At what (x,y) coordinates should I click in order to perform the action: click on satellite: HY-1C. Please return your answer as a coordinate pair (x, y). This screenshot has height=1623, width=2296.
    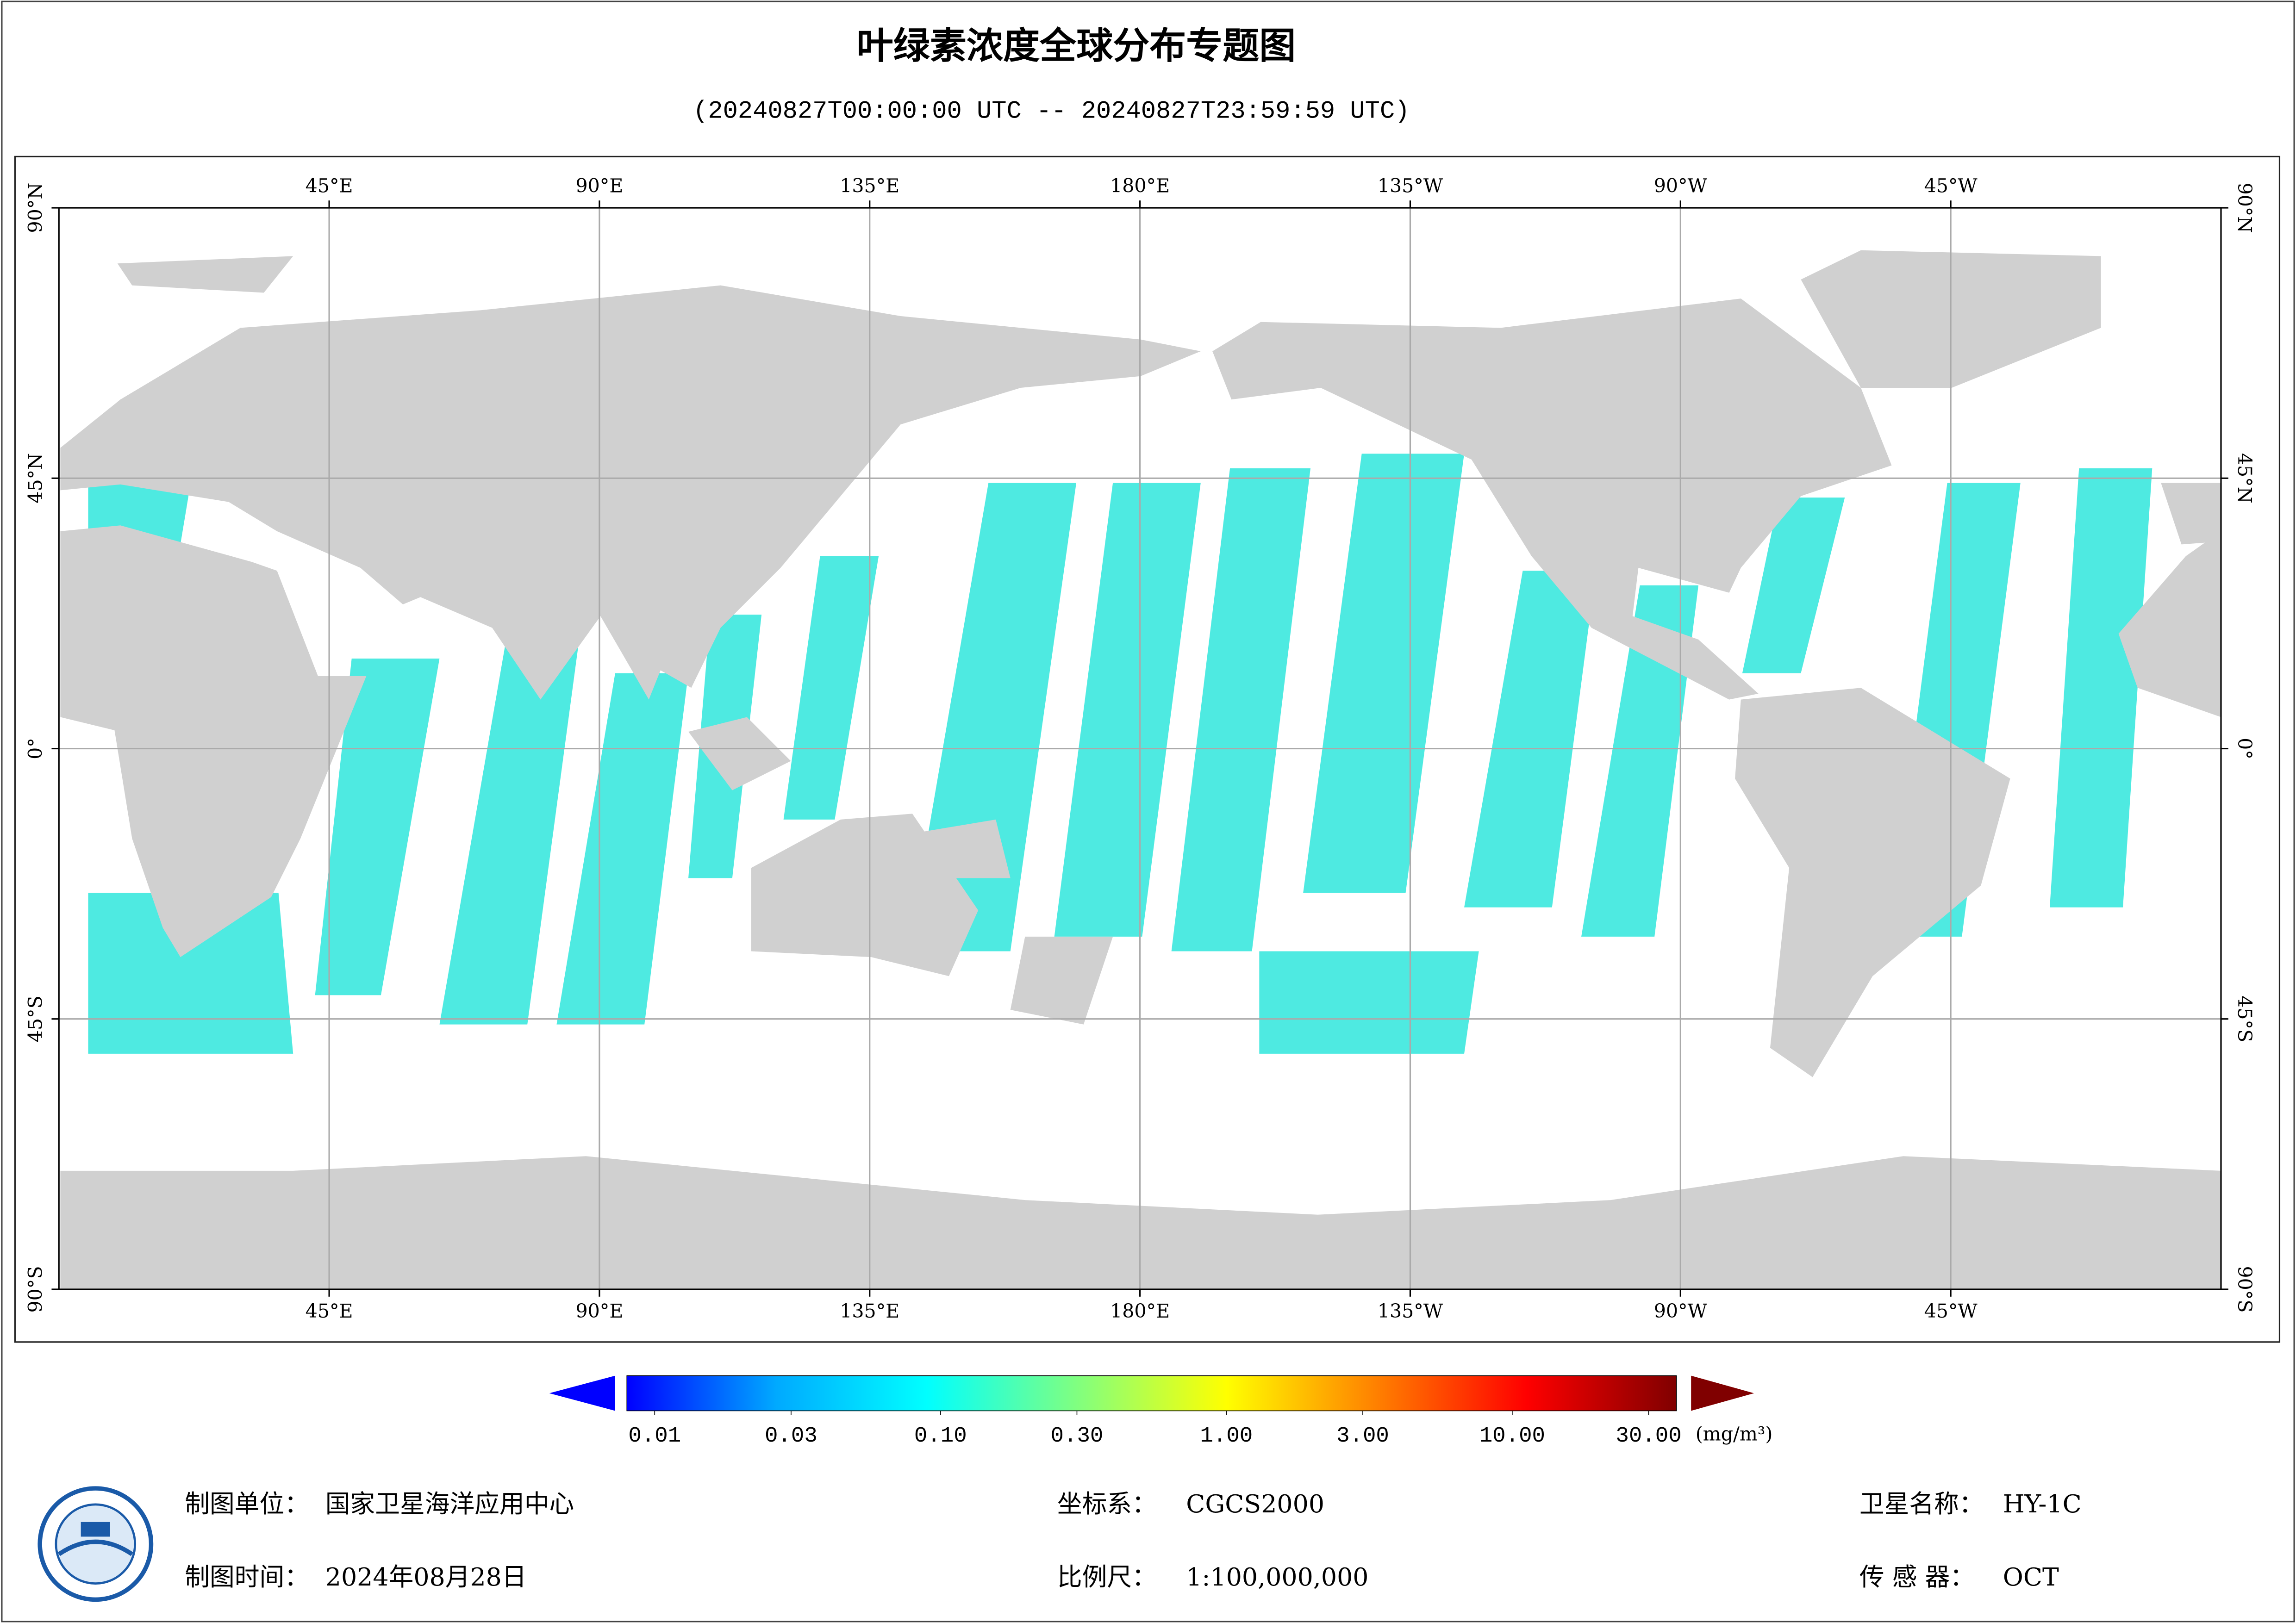
    Looking at the image, I should click on (2042, 1503).